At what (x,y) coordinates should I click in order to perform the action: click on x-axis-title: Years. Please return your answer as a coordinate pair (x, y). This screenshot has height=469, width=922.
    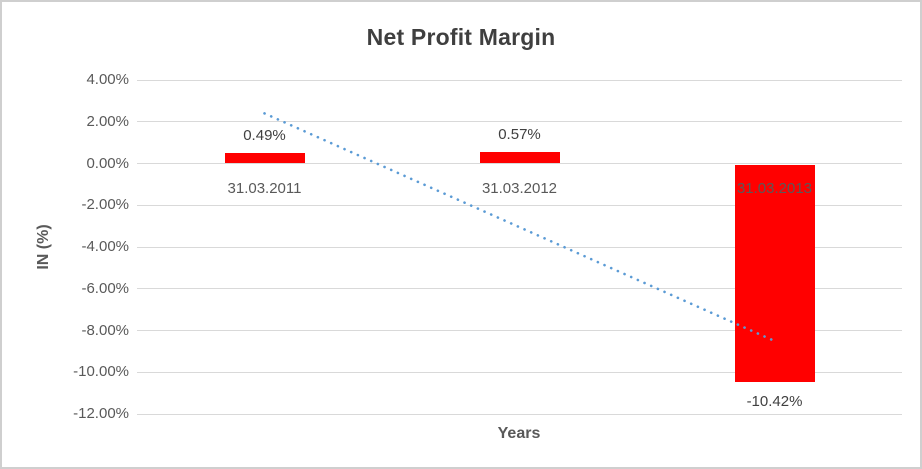
    Looking at the image, I should click on (519, 433).